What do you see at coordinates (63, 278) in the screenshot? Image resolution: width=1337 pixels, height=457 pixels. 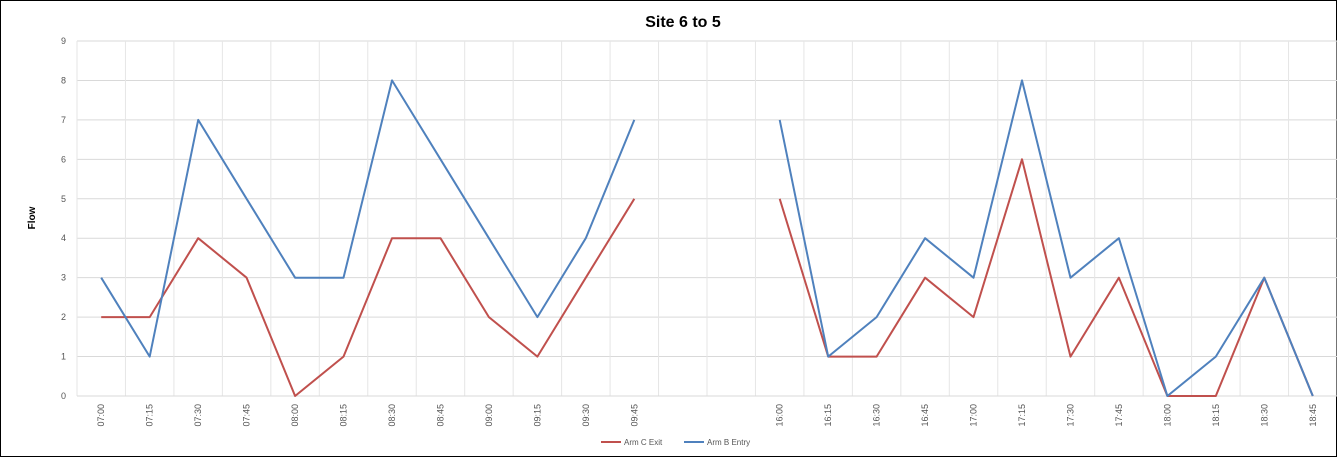 I see `y-tick-label: 3` at bounding box center [63, 278].